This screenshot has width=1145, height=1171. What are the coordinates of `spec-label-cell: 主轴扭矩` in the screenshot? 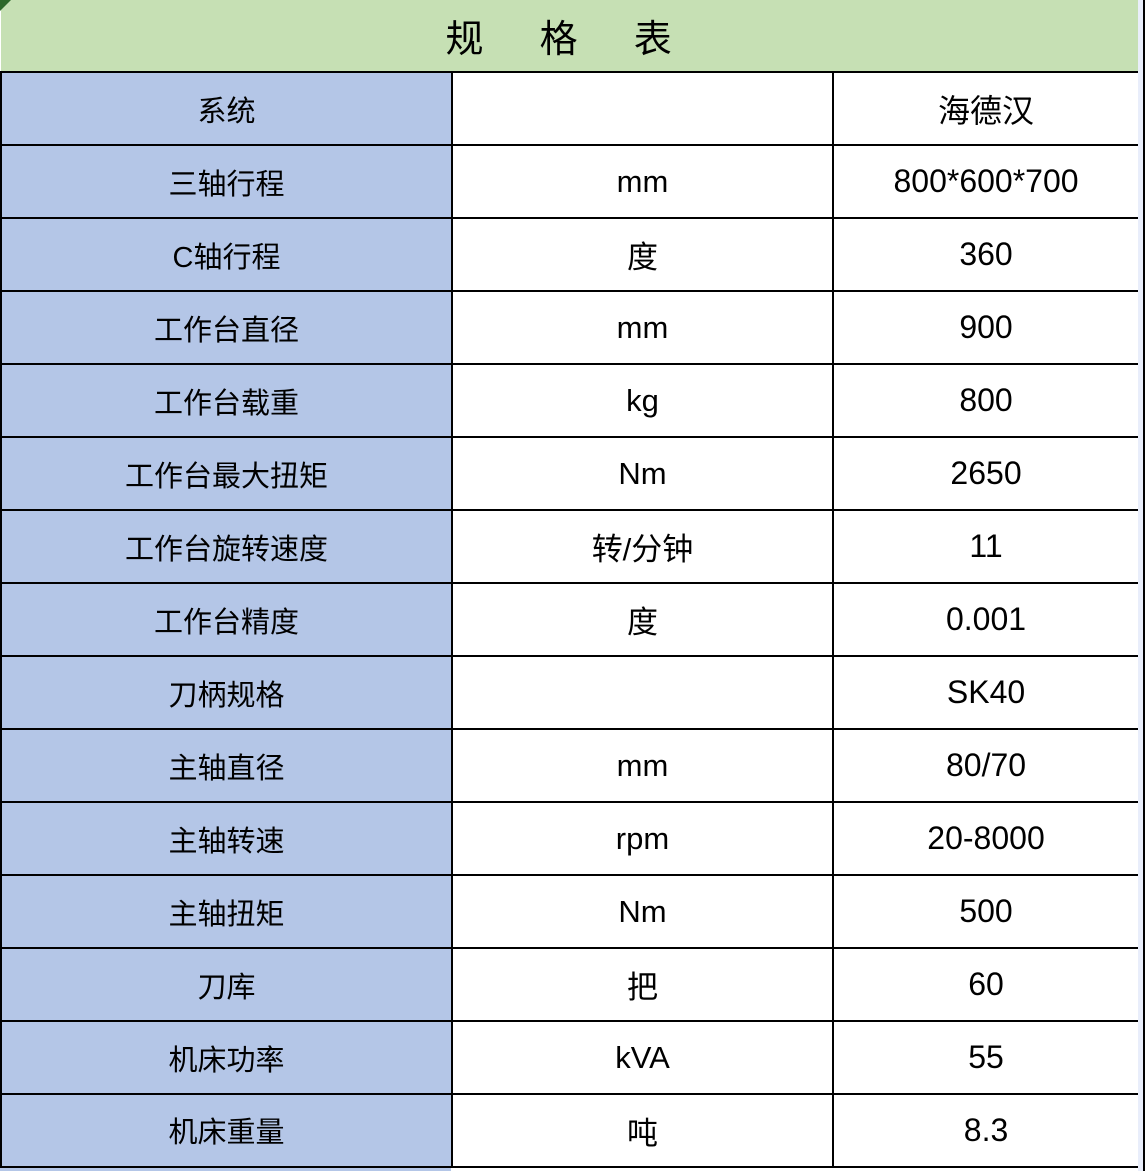 It's located at (226, 911).